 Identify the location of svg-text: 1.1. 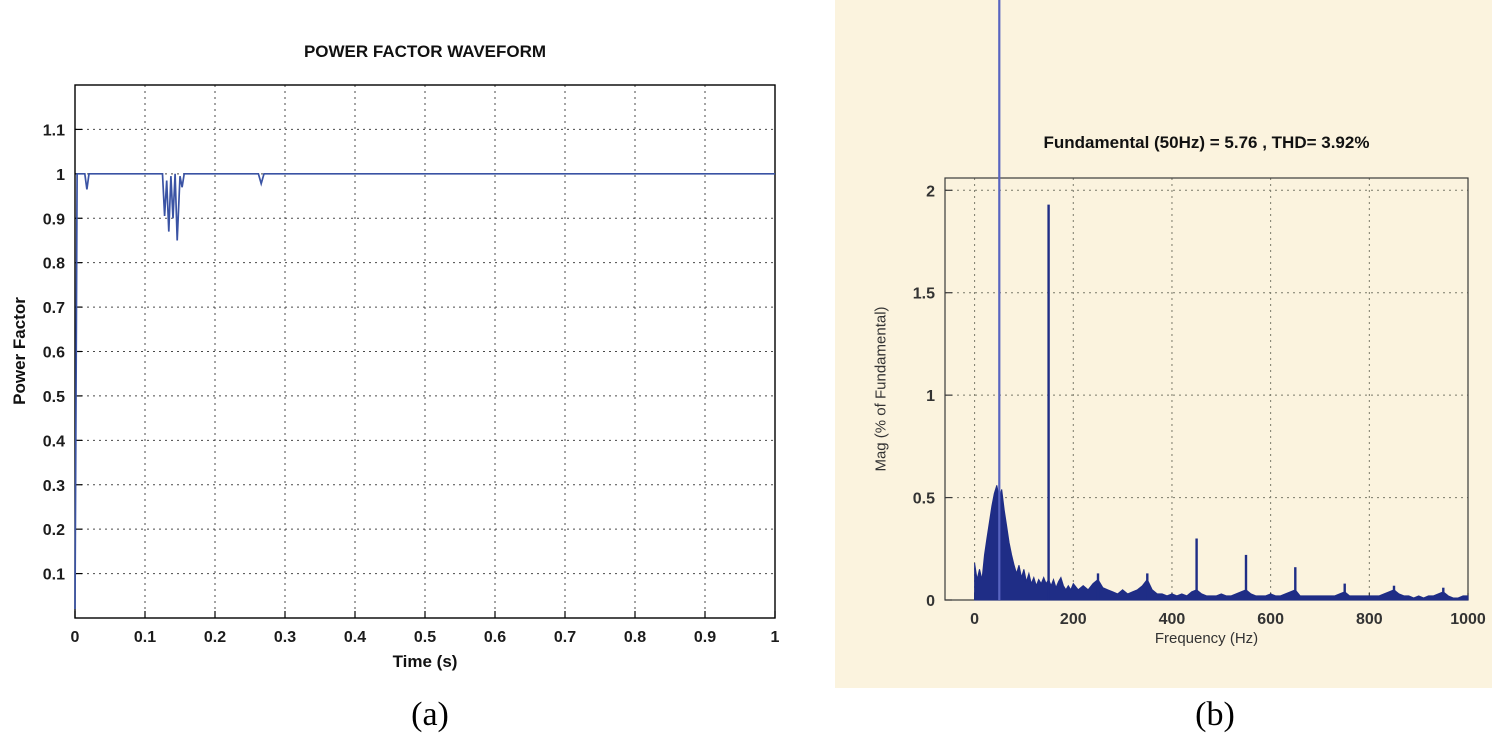
(54, 130).